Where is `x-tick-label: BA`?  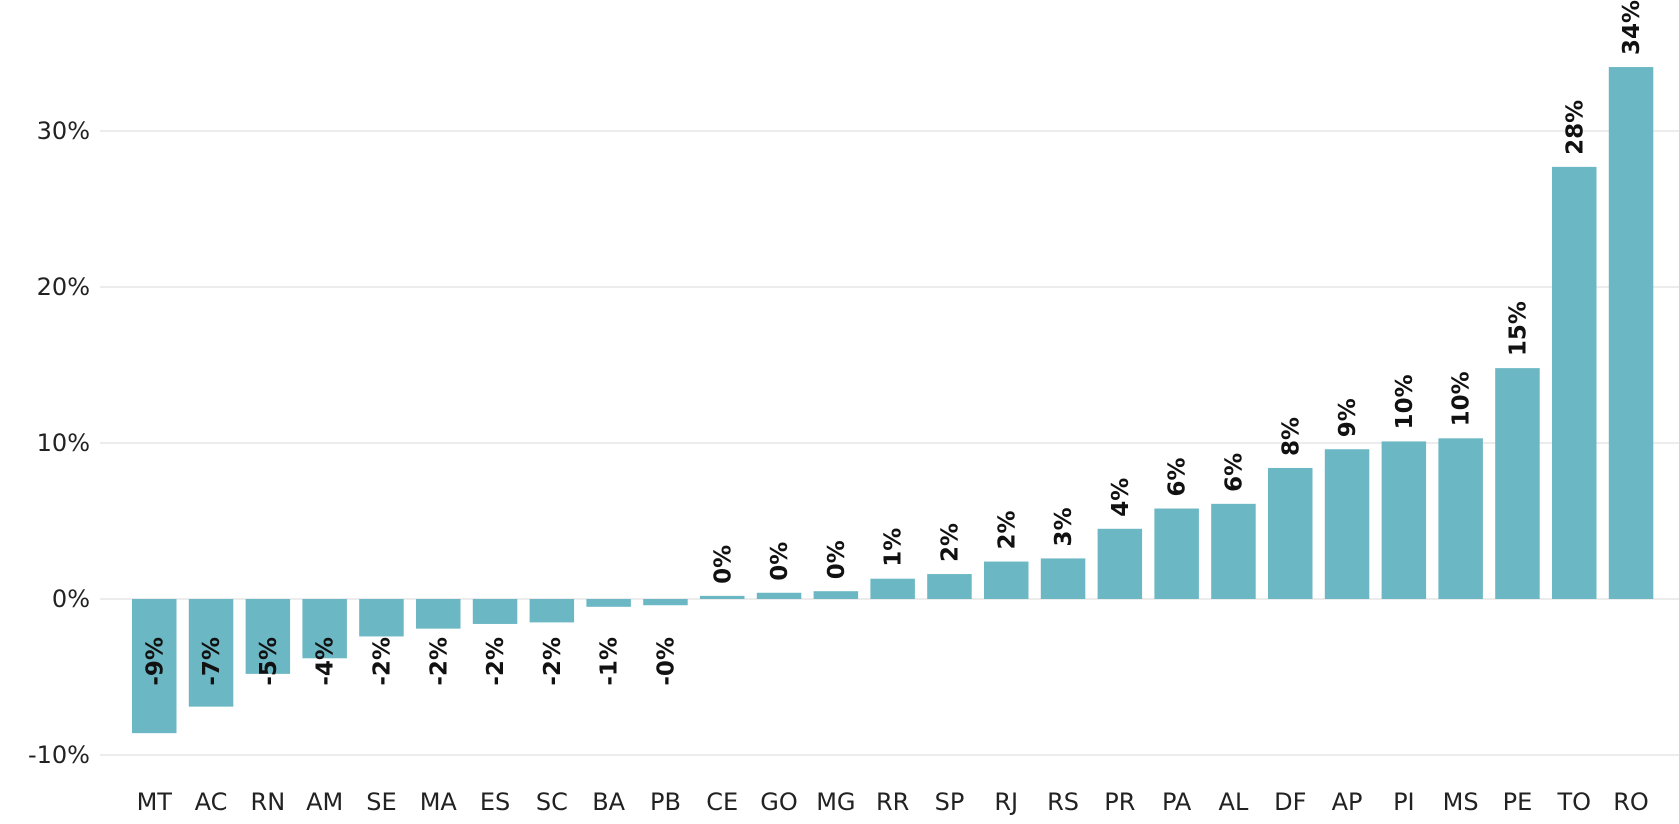 x-tick-label: BA is located at coordinates (608, 802).